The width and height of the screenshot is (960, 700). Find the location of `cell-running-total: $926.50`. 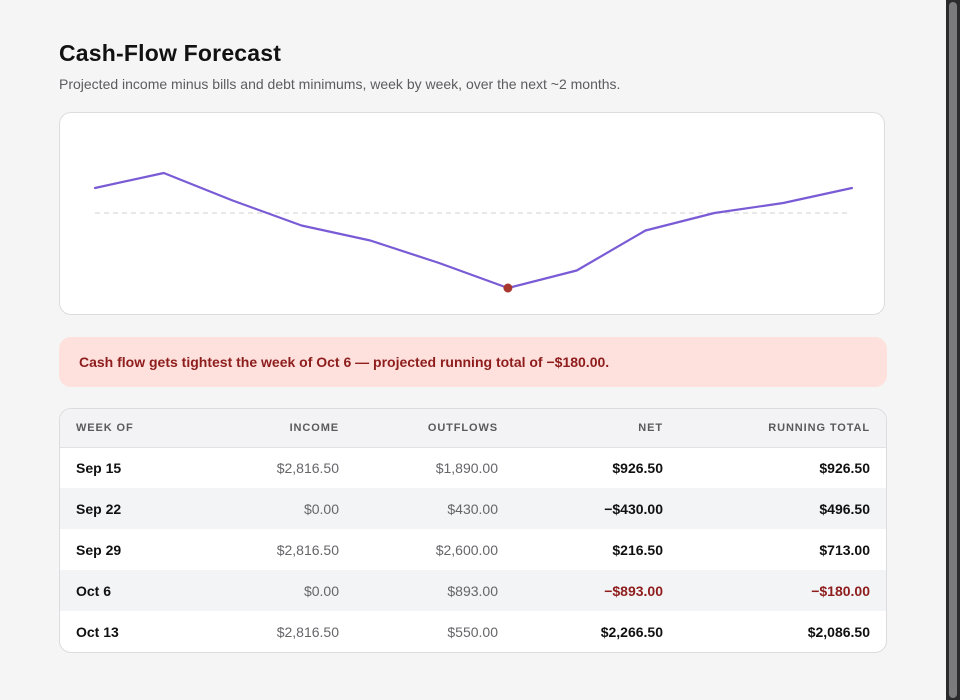

cell-running-total: $926.50 is located at coordinates (844, 467).